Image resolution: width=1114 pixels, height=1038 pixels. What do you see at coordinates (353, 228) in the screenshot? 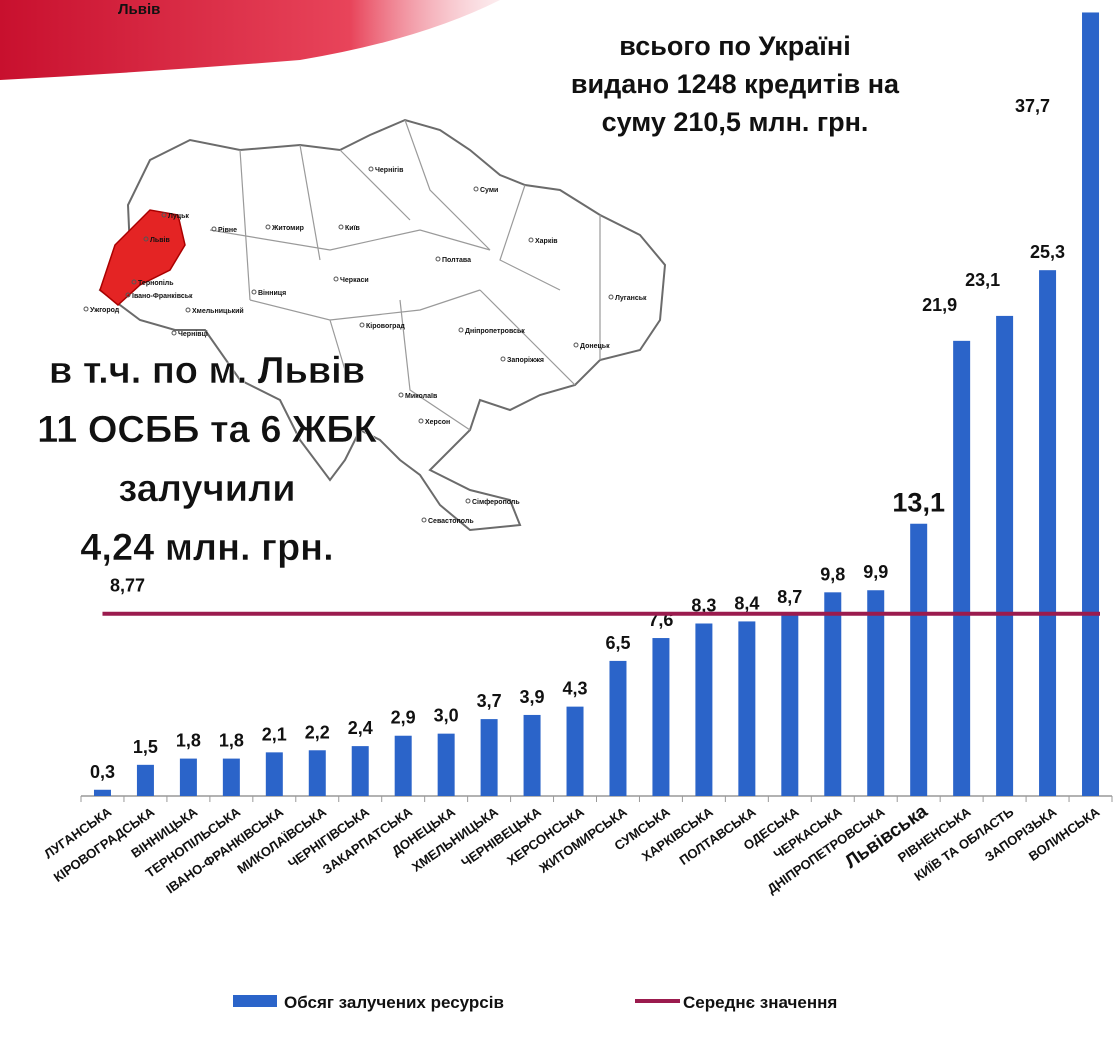
I see `city-label: Київ` at bounding box center [353, 228].